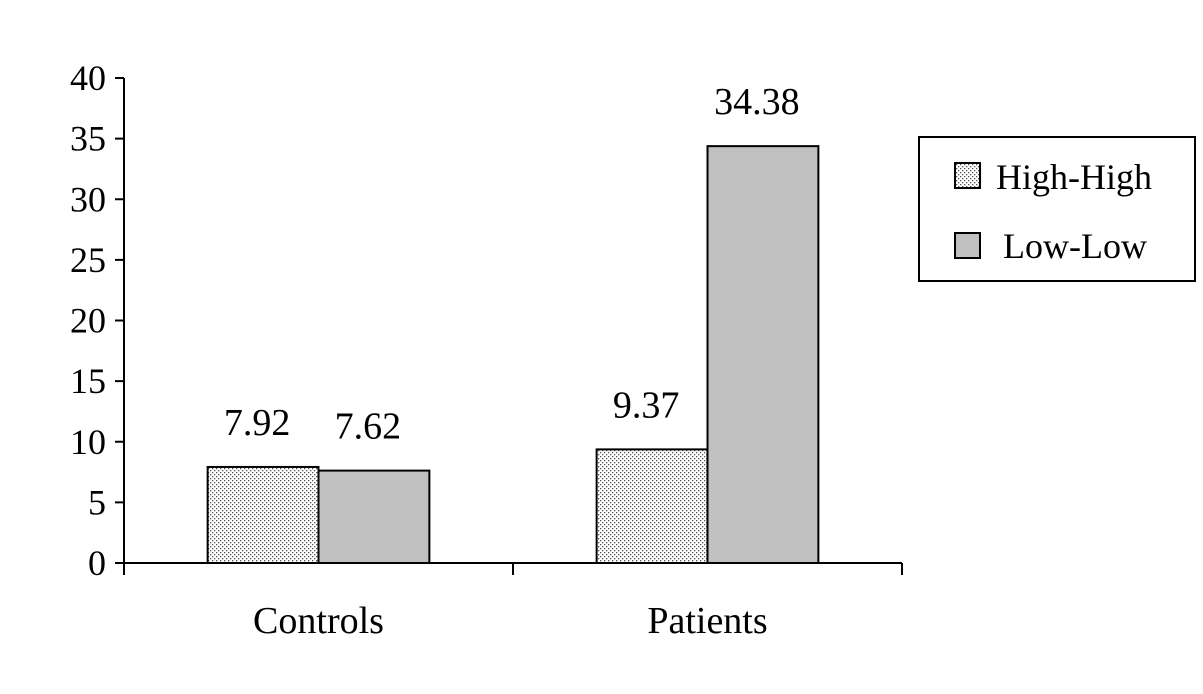 The image size is (1203, 694). Describe the element at coordinates (763, 355) in the screenshot. I see `bar-low-low-patients` at that location.